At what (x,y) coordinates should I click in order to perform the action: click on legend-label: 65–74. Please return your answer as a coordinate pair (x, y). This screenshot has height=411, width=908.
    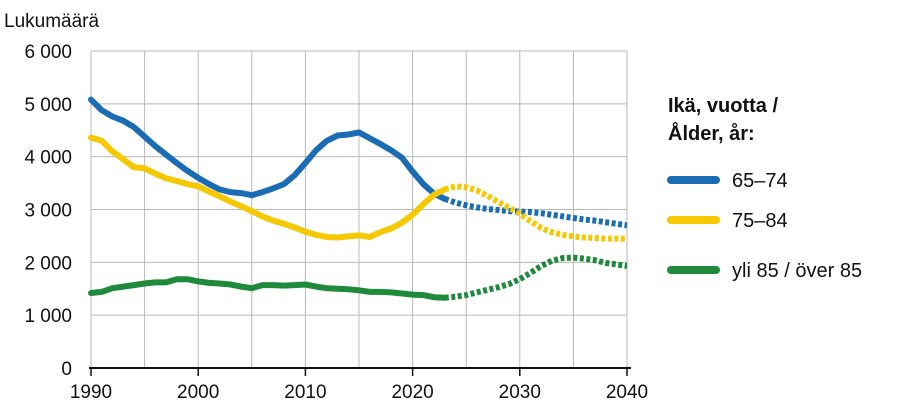
    Looking at the image, I should click on (760, 181).